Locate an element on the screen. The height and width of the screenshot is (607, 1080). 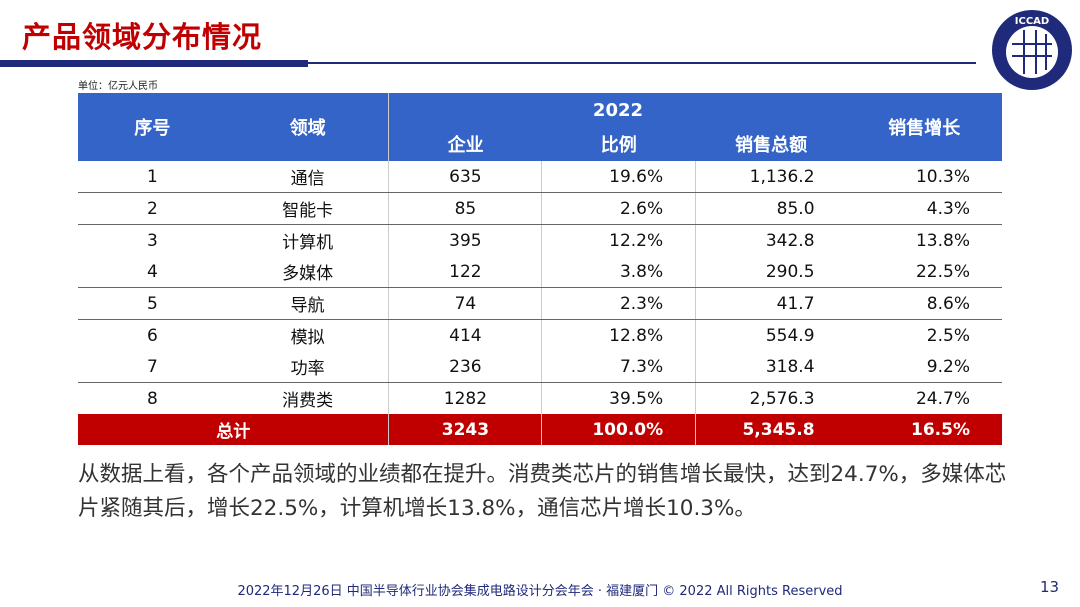
cell-field: 多媒体 is located at coordinates (307, 272).